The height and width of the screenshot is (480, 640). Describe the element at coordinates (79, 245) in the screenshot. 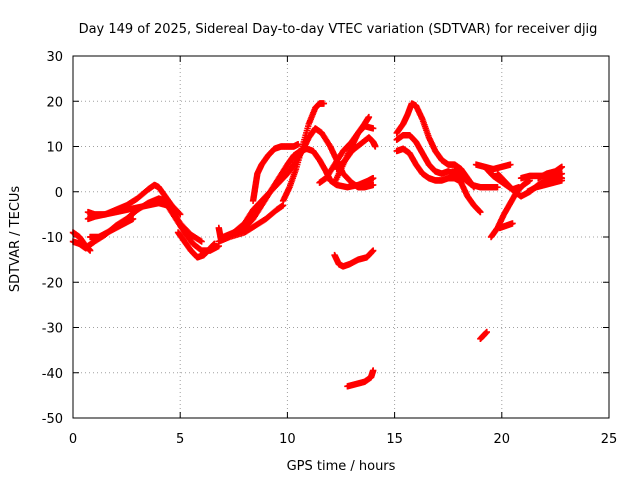

I see `series-s2` at that location.